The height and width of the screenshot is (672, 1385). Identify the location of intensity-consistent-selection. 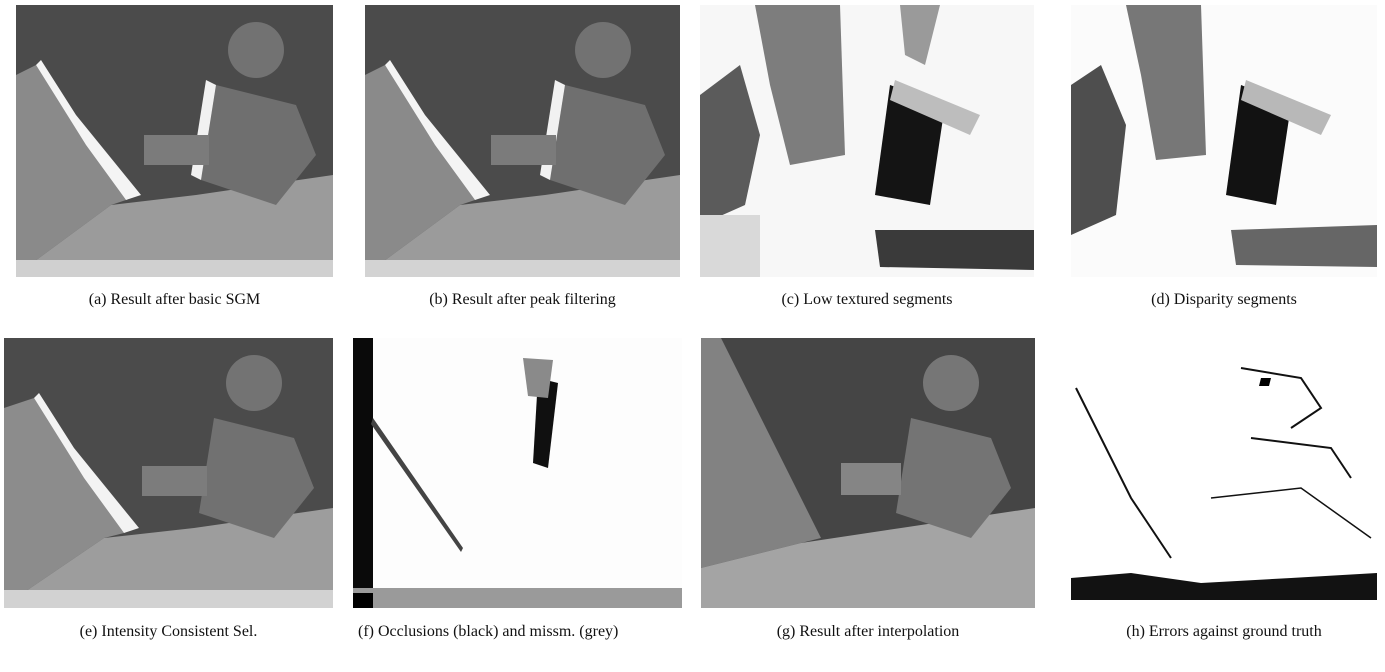
(168, 473).